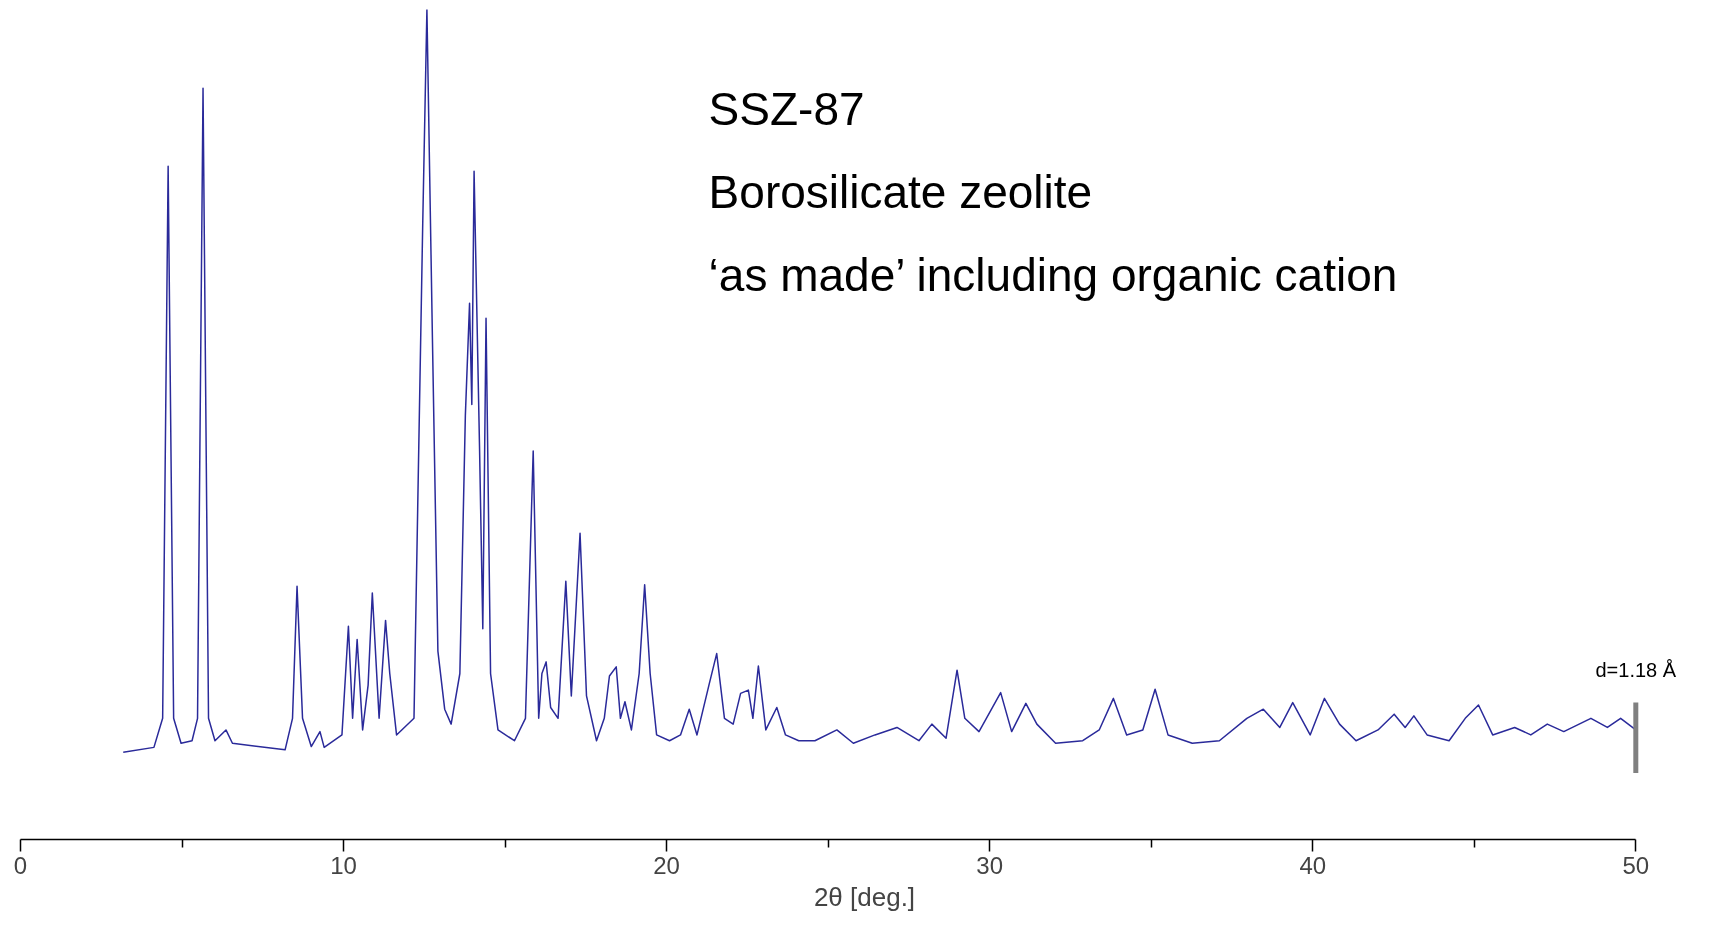 This screenshot has height=939, width=1714. What do you see at coordinates (786, 109) in the screenshot?
I see `text: SSZ-87` at bounding box center [786, 109].